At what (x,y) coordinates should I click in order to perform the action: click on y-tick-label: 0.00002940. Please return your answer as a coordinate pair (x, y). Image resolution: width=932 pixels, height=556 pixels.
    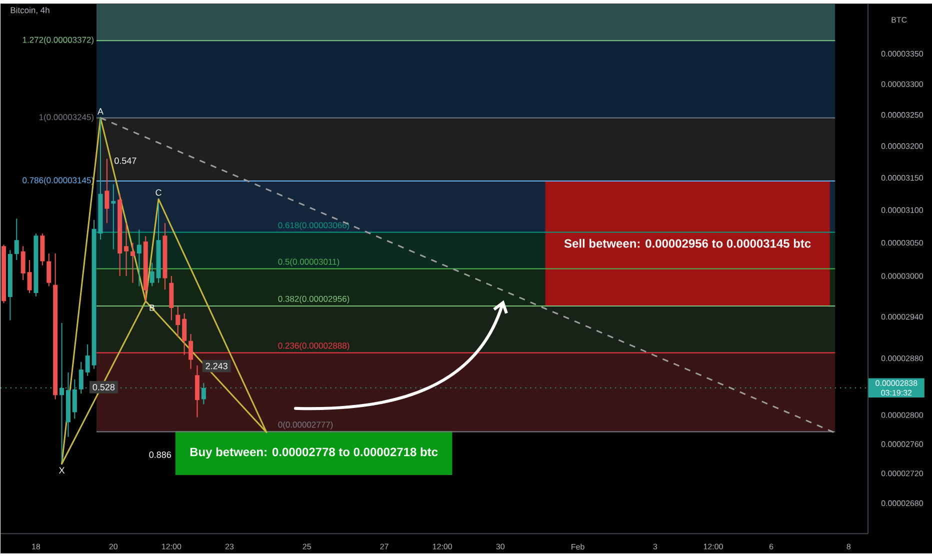
    Looking at the image, I should click on (902, 317).